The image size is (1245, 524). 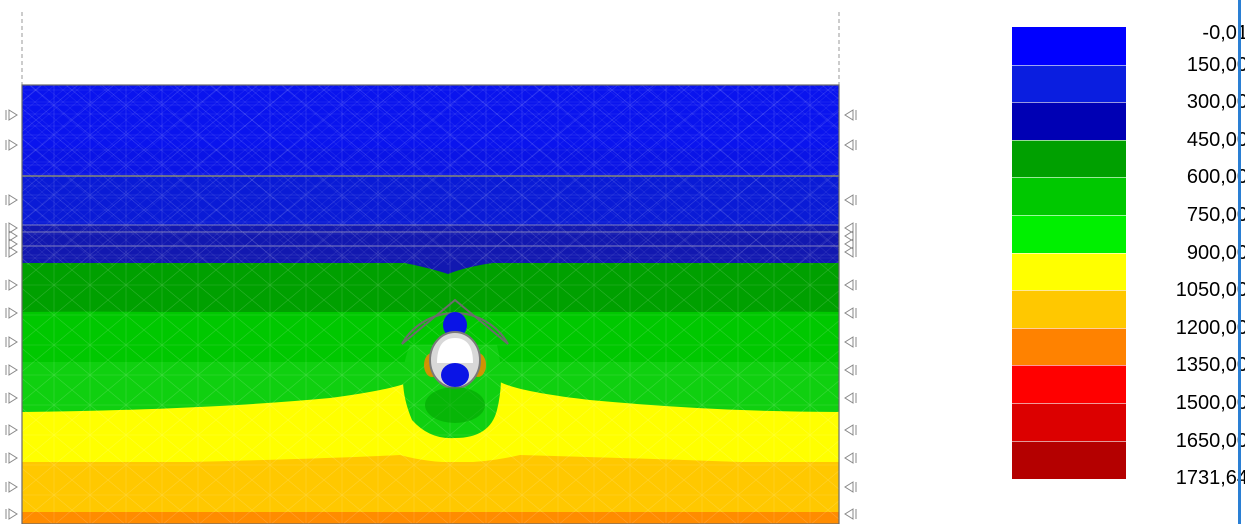 I want to click on legend-value: -0,01, so click(x=1223, y=33).